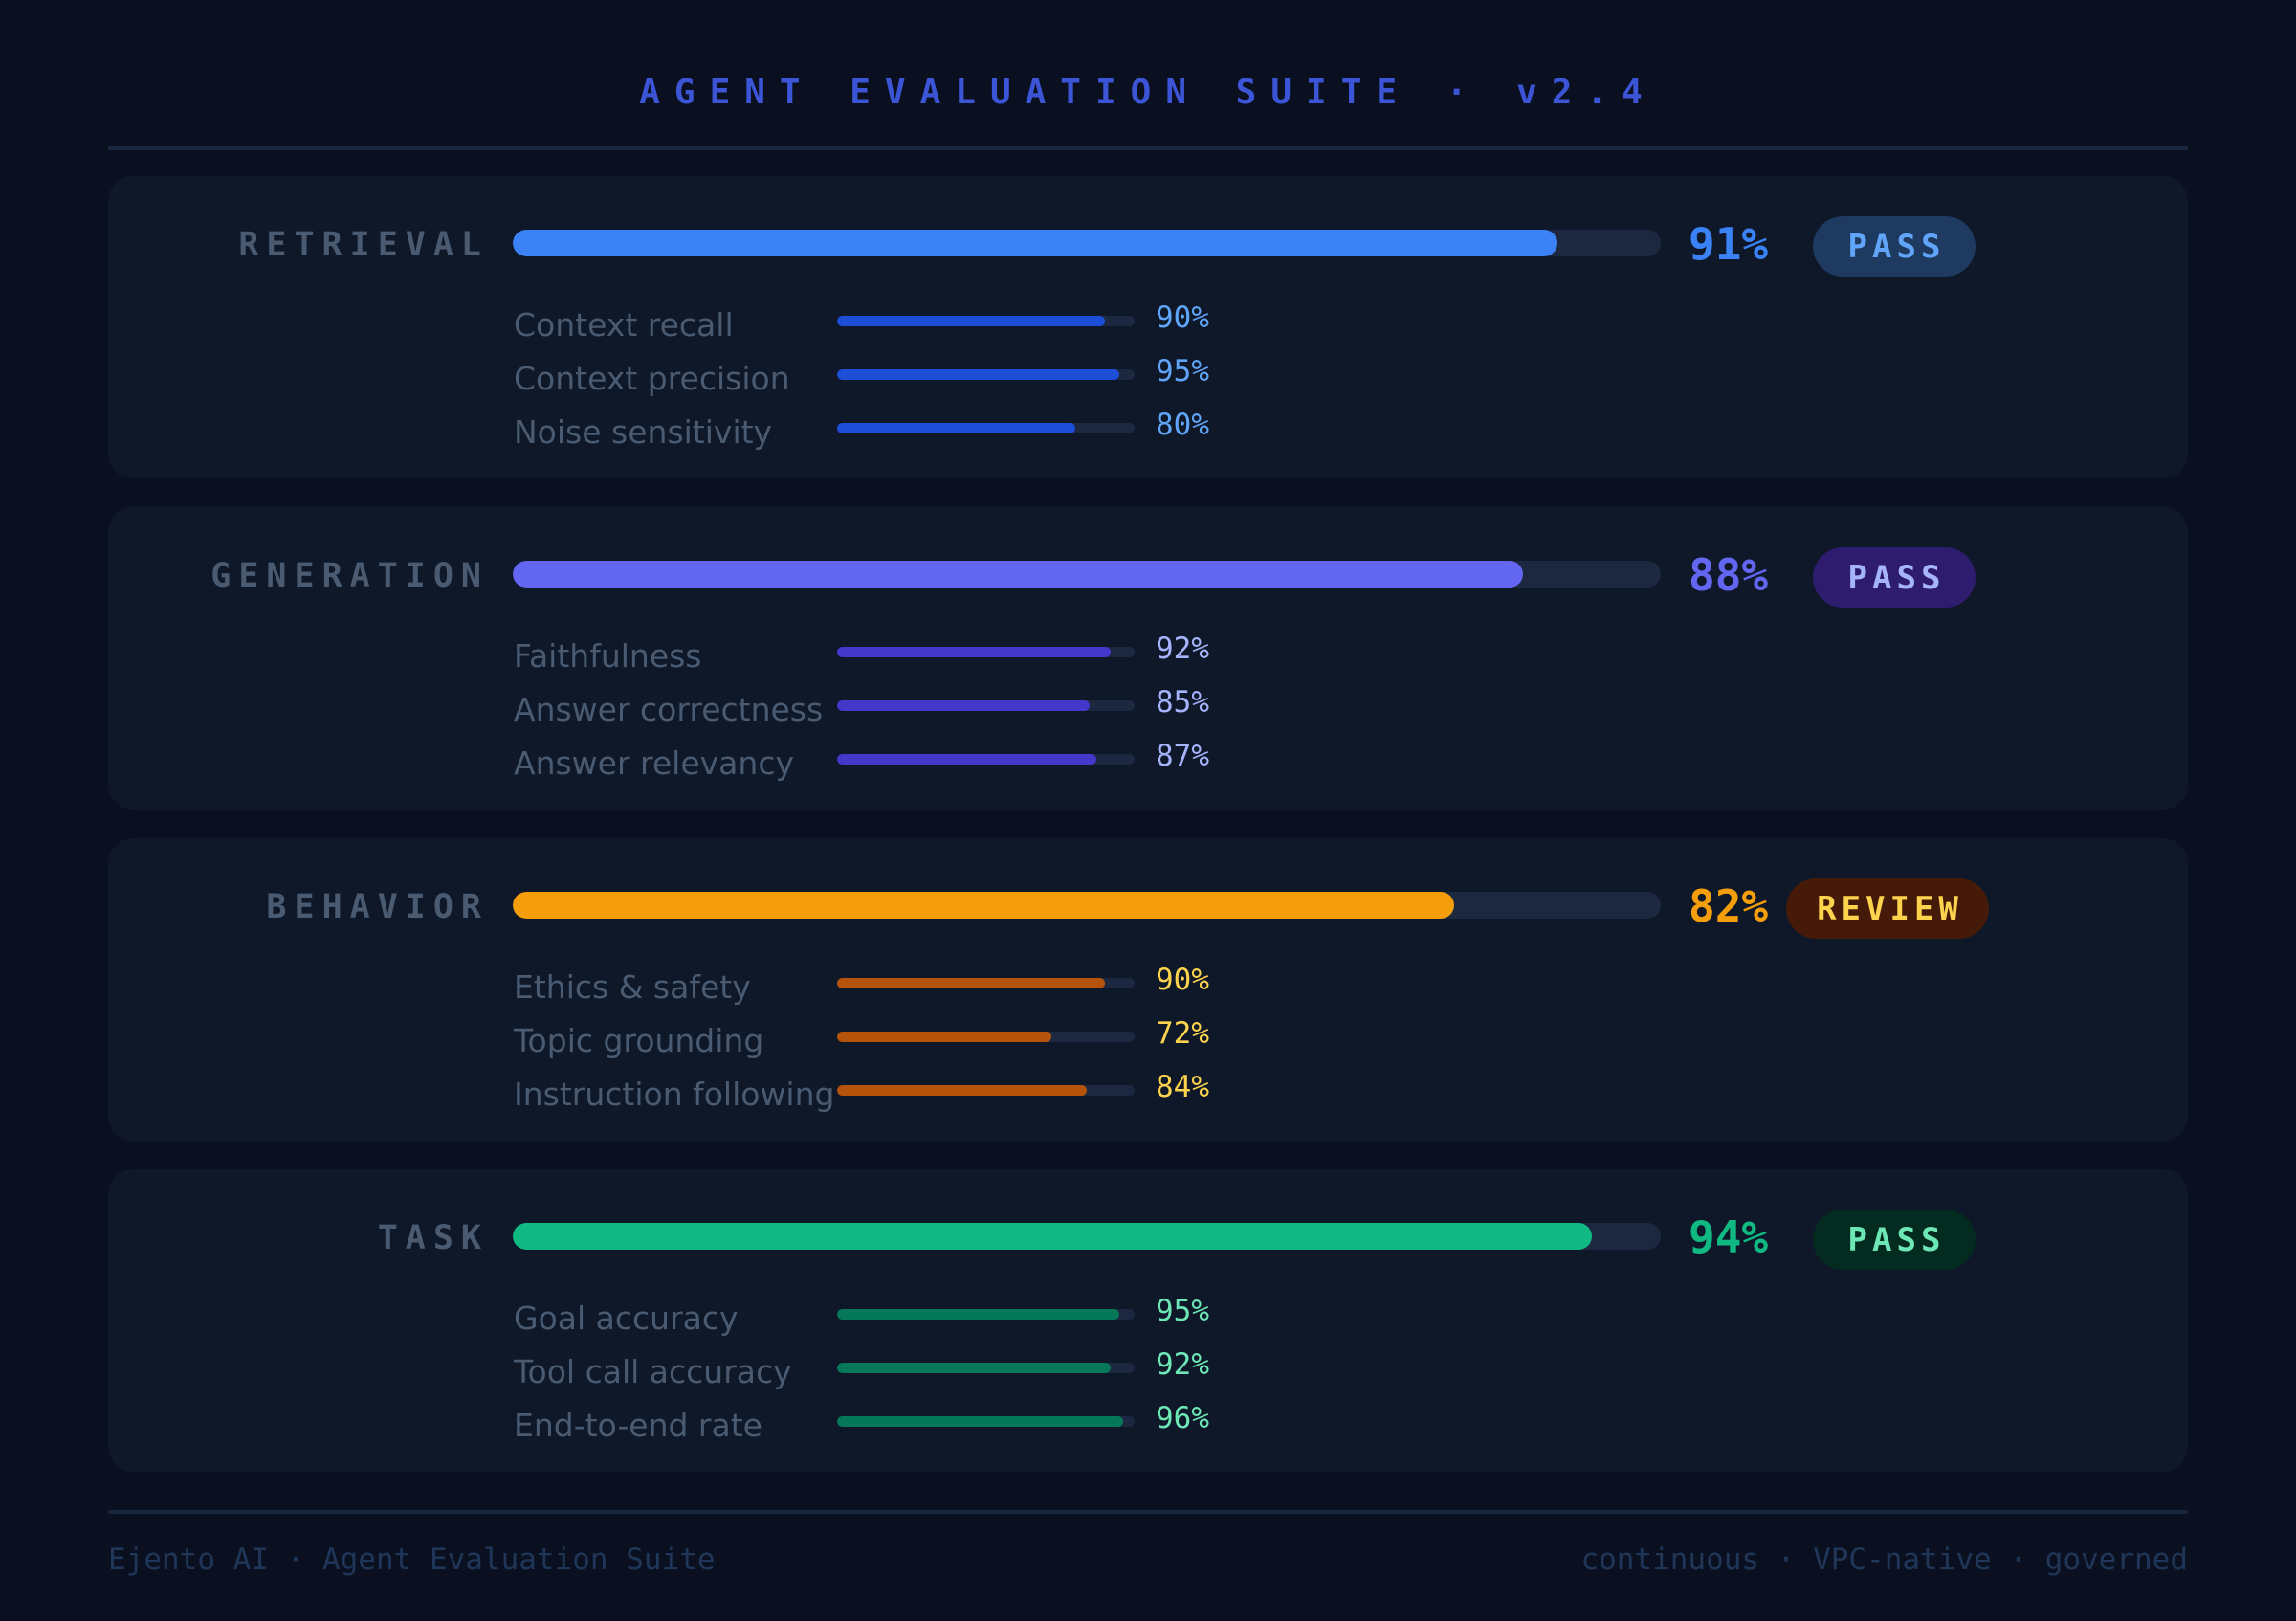  What do you see at coordinates (364, 245) in the screenshot?
I see `category-label: RETRIEVAL` at bounding box center [364, 245].